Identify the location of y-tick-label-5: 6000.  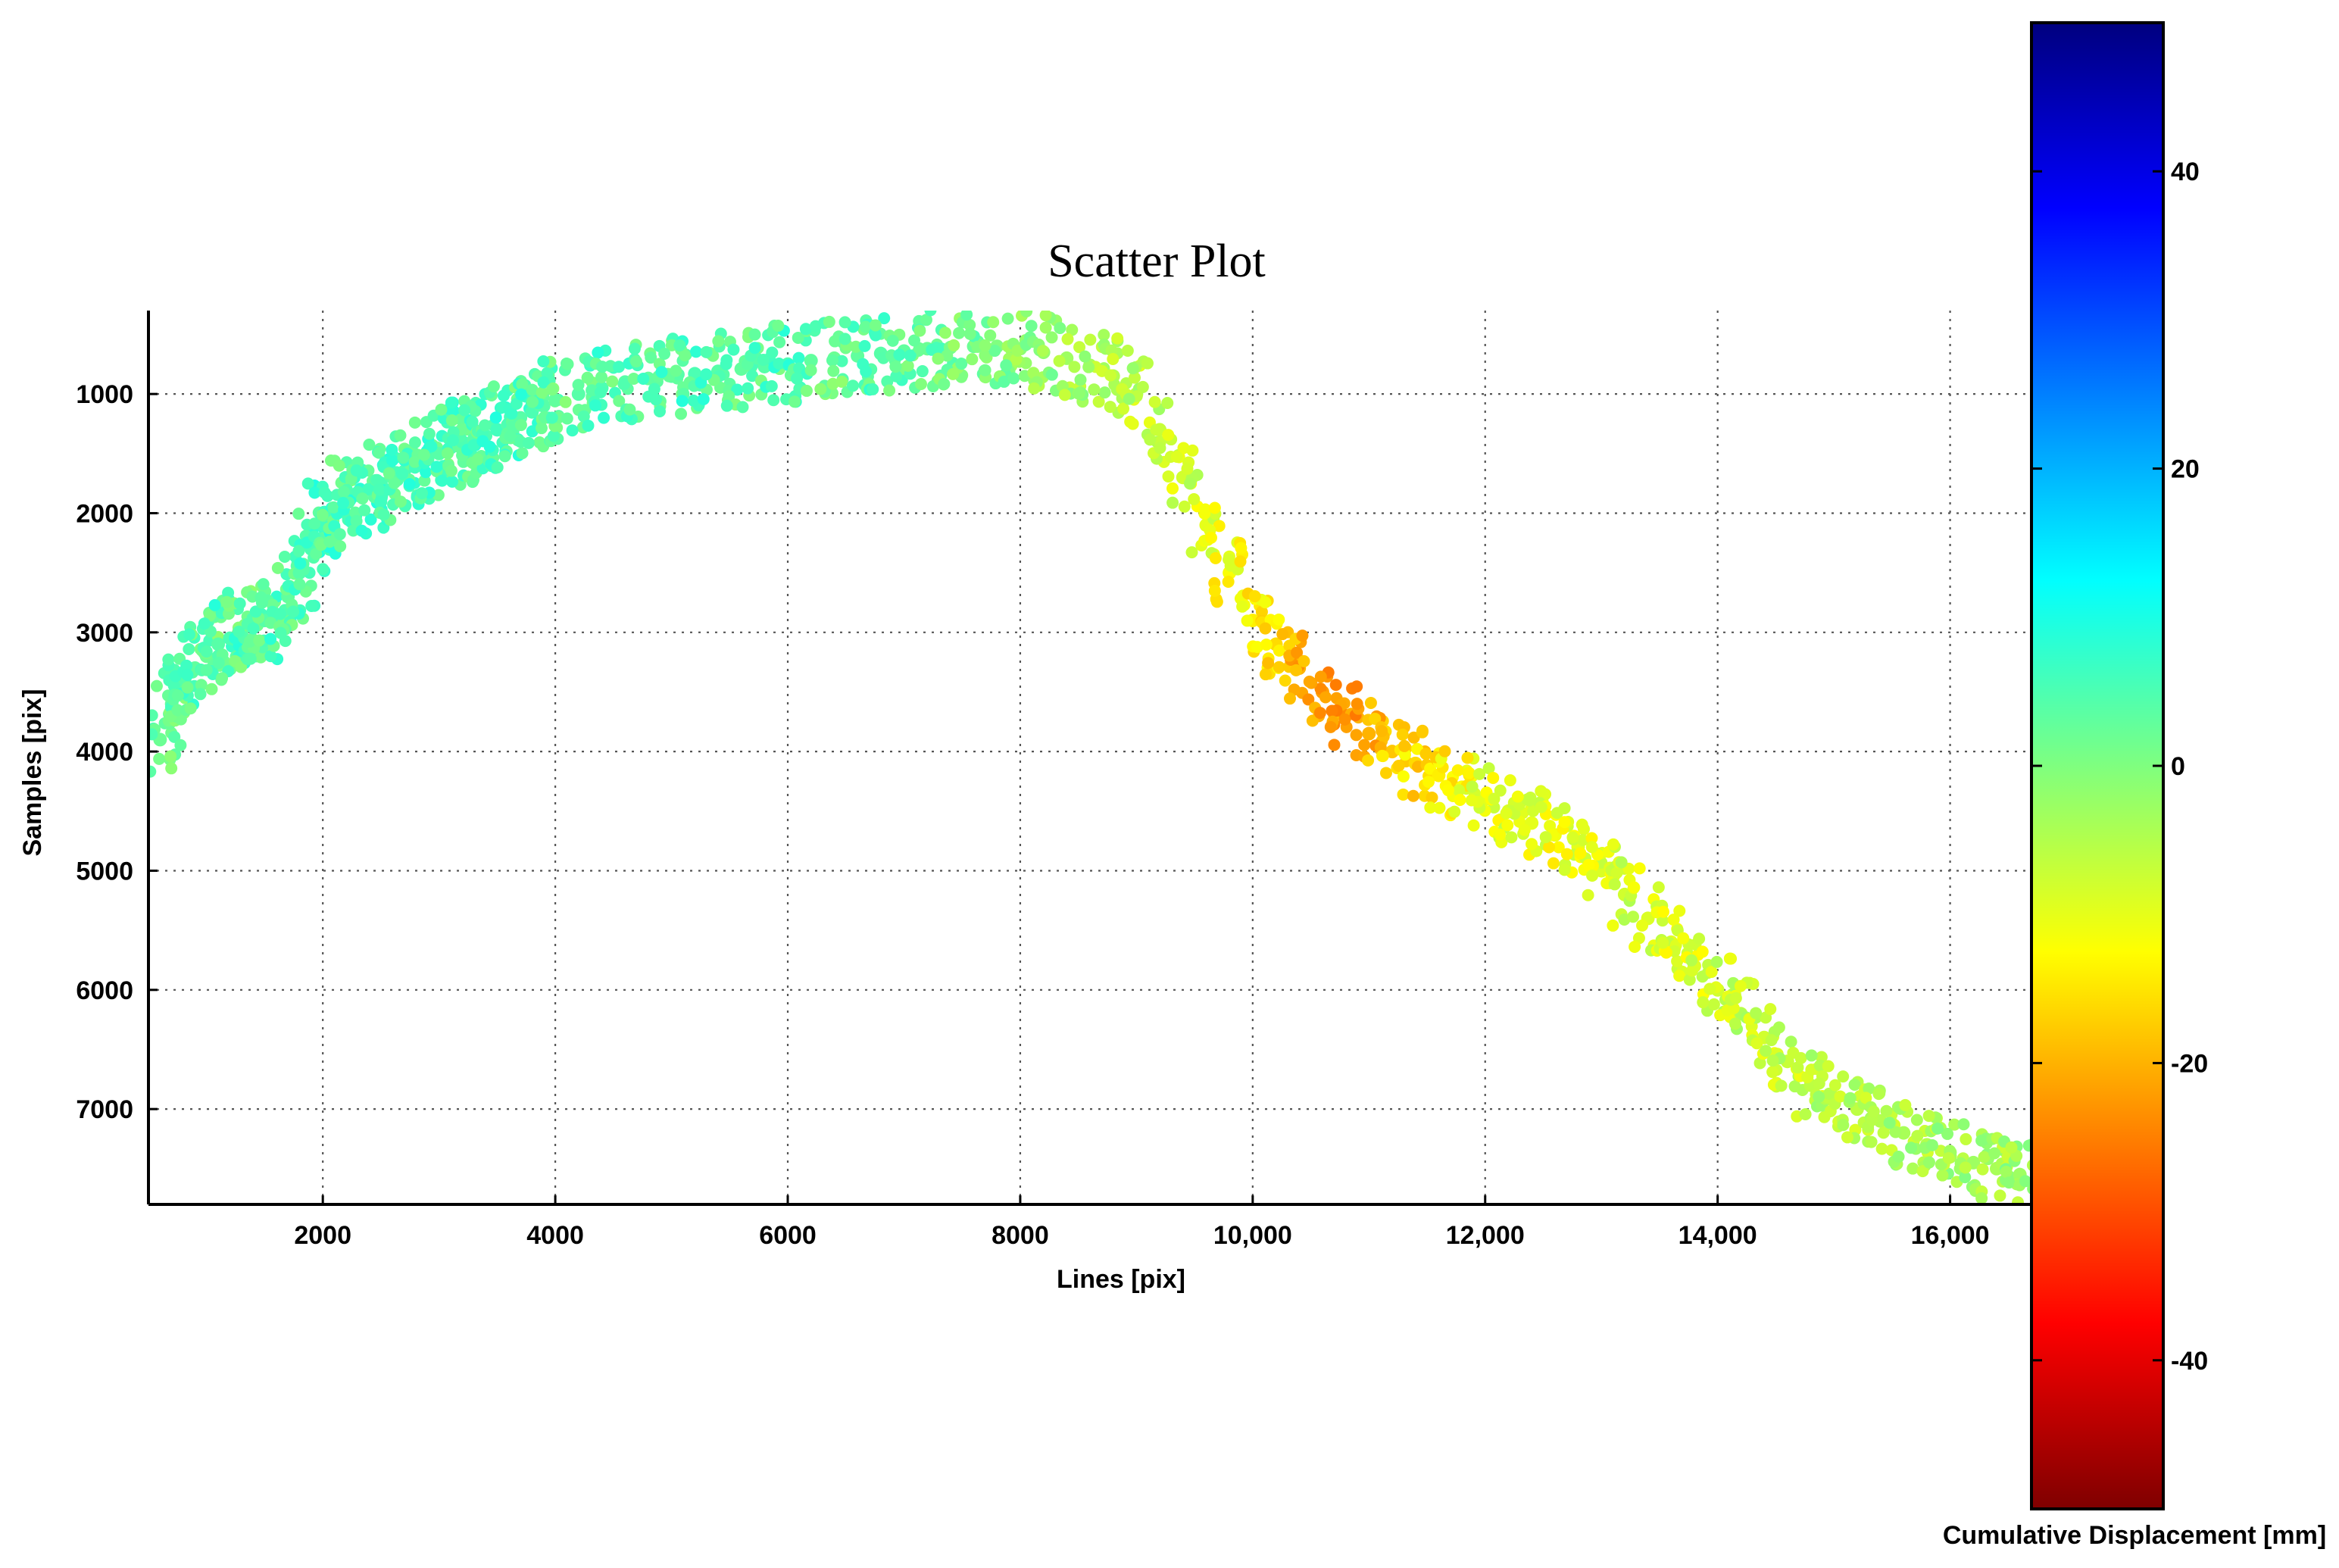
(104, 990).